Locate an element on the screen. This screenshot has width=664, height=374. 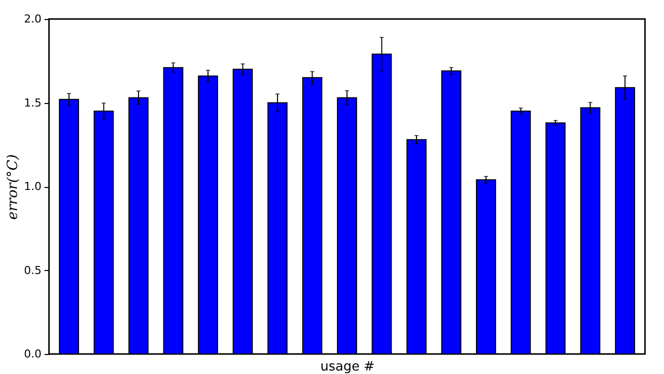
y-tick-label: 0.0 is located at coordinates (33, 354).